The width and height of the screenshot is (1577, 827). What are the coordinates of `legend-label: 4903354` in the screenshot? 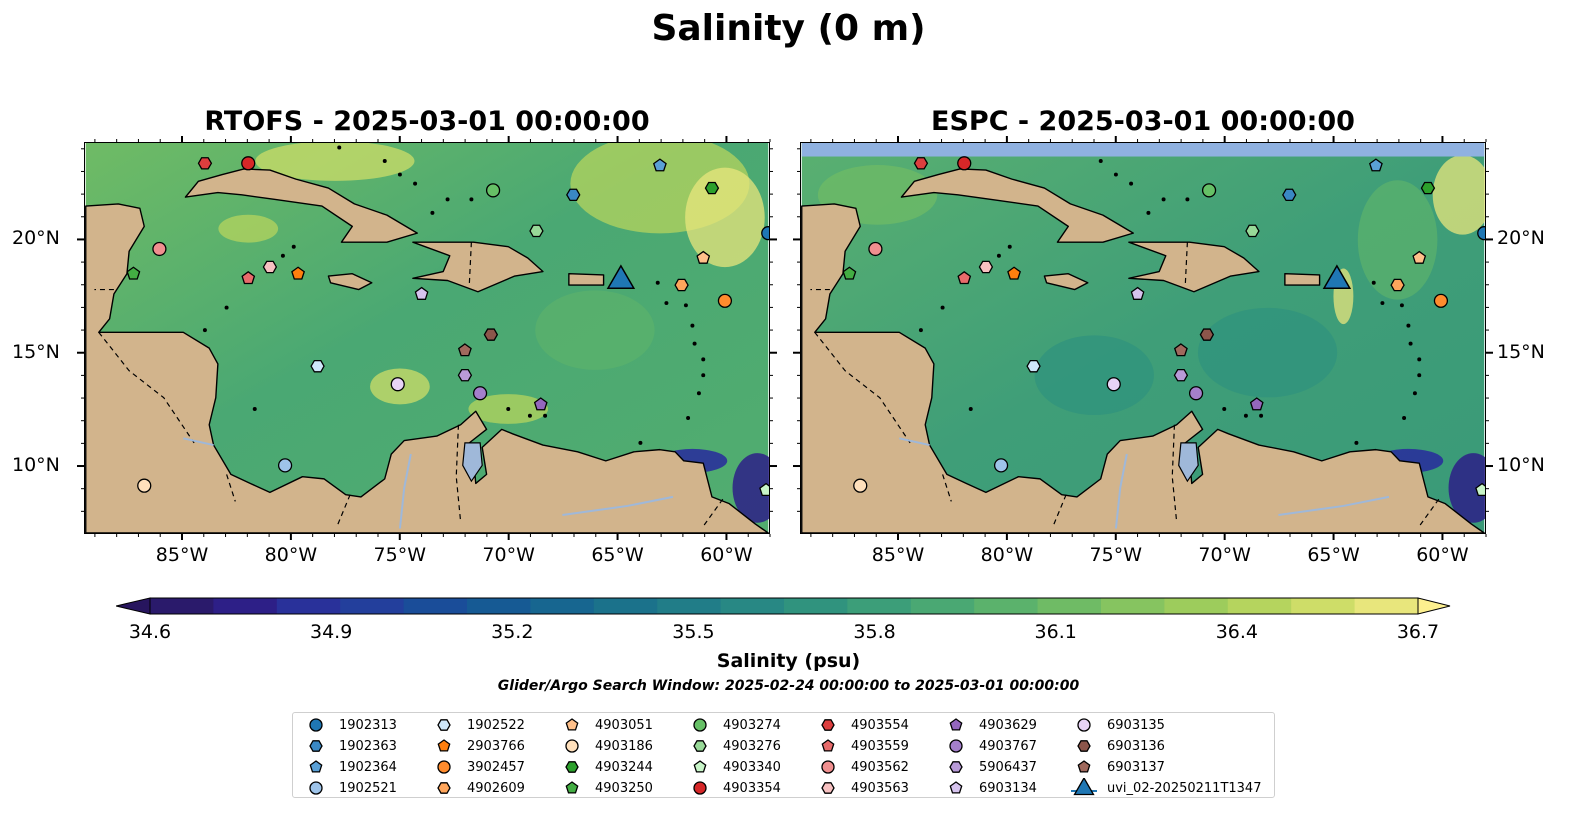 It's located at (752, 788).